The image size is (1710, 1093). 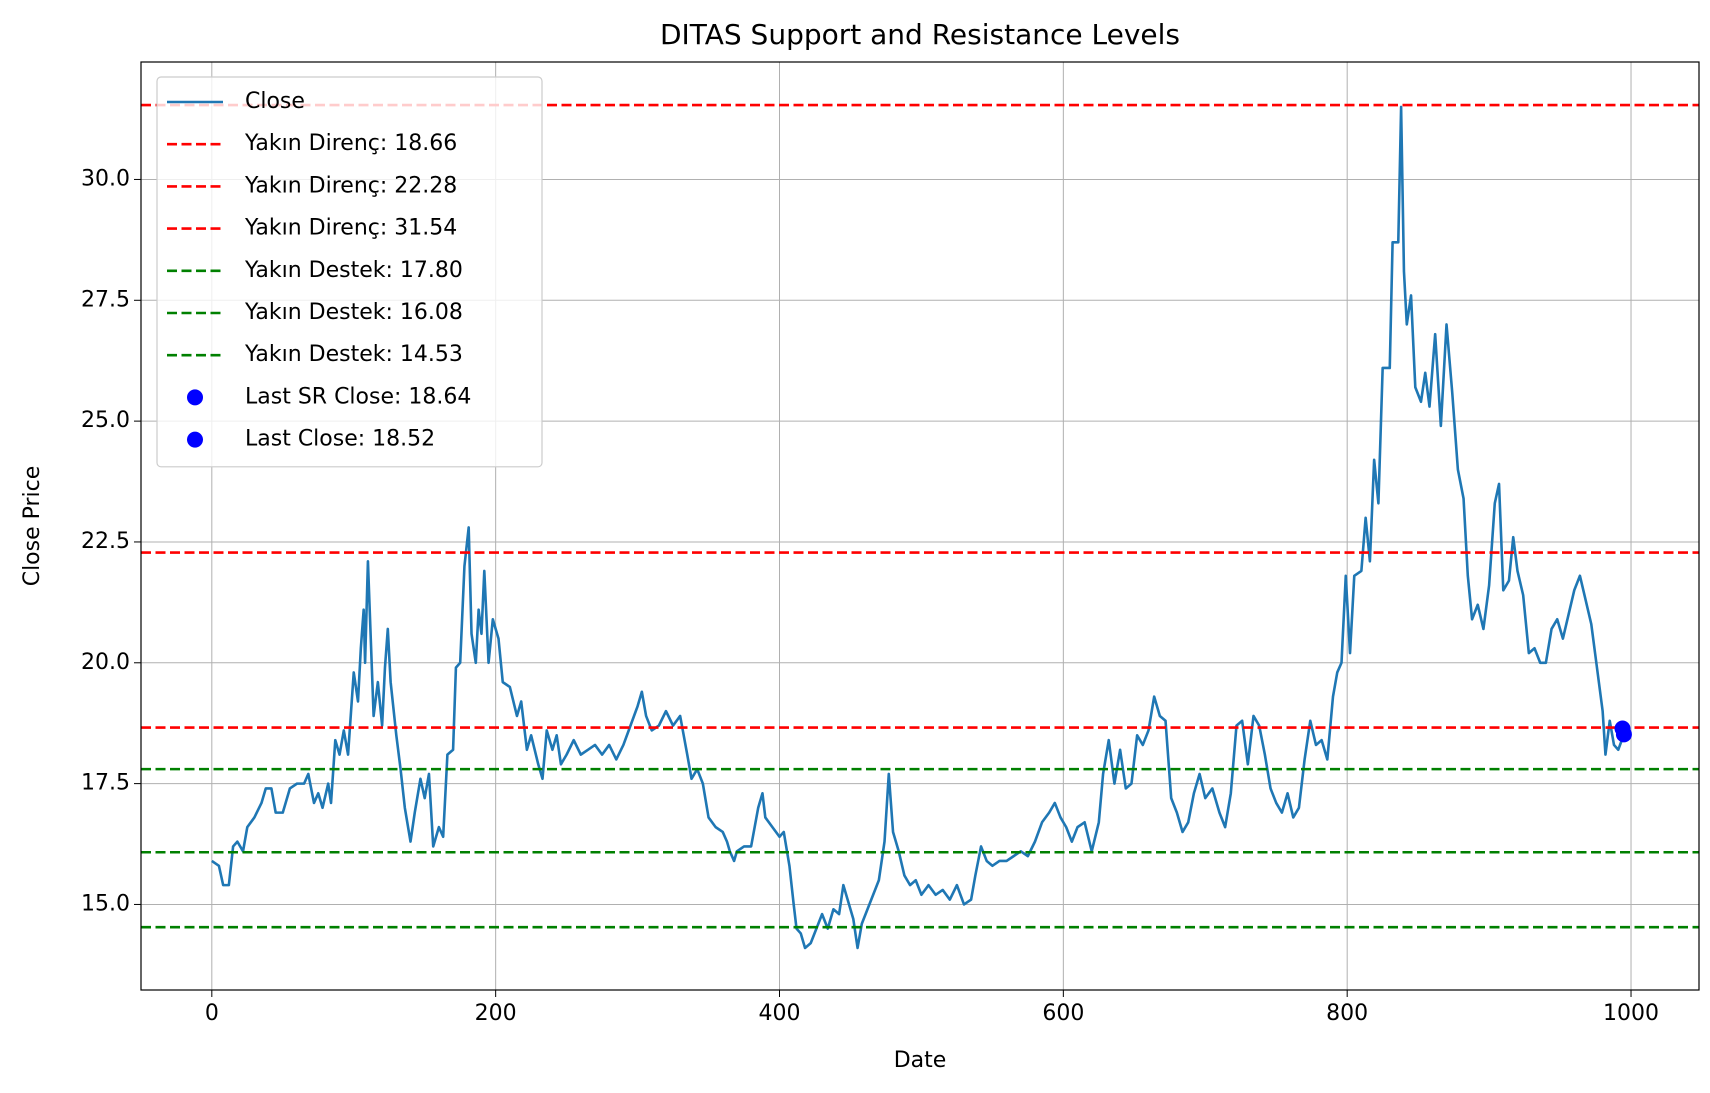 I want to click on legend-label: Yakın Direnç: 22.28, so click(x=350, y=185).